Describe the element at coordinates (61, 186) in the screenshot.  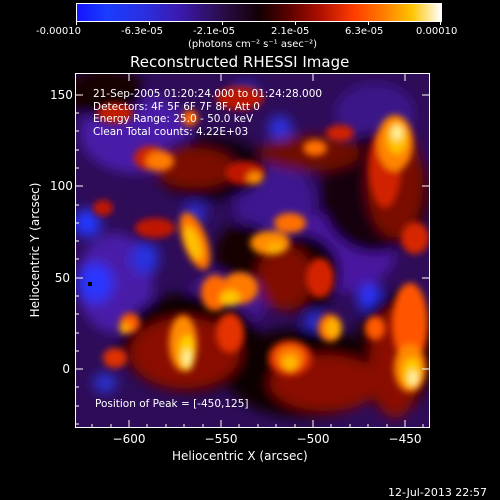
I see `y-tick-label: 100` at that location.